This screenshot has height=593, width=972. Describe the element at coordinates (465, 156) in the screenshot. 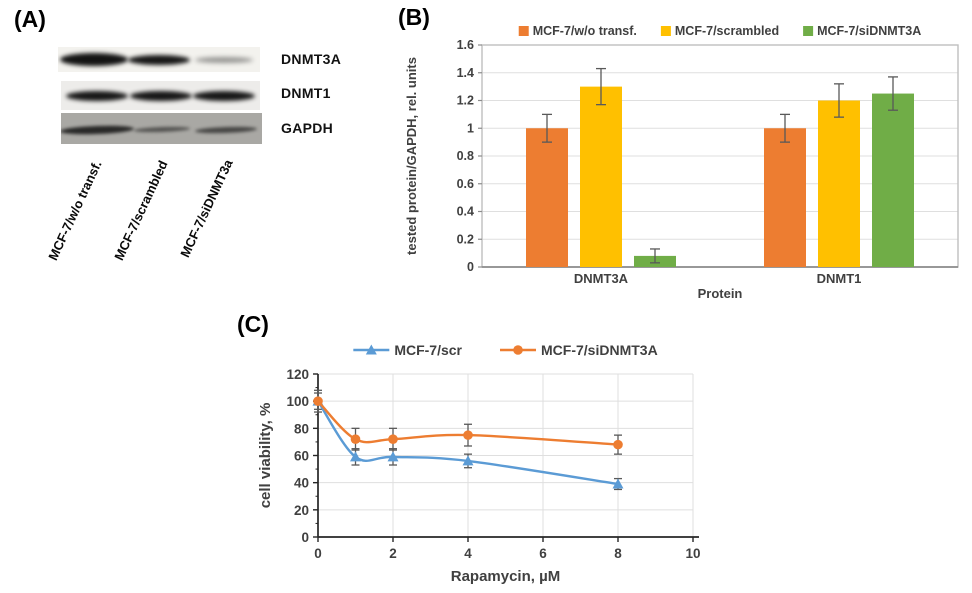

I see `svg-text: 0.8` at that location.